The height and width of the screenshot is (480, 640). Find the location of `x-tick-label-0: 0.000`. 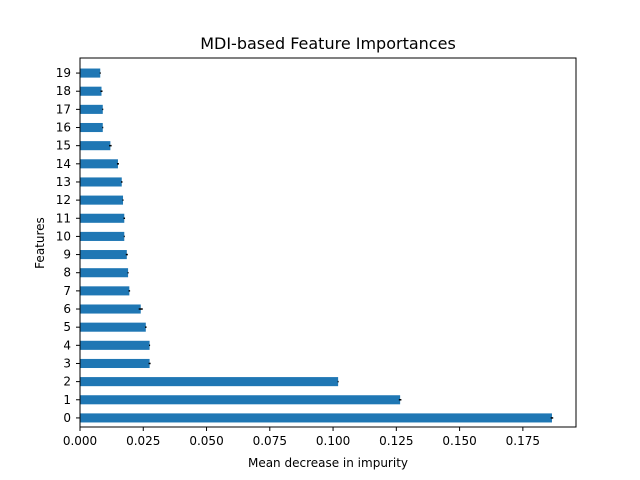

x-tick-label-0: 0.000 is located at coordinates (80, 441).